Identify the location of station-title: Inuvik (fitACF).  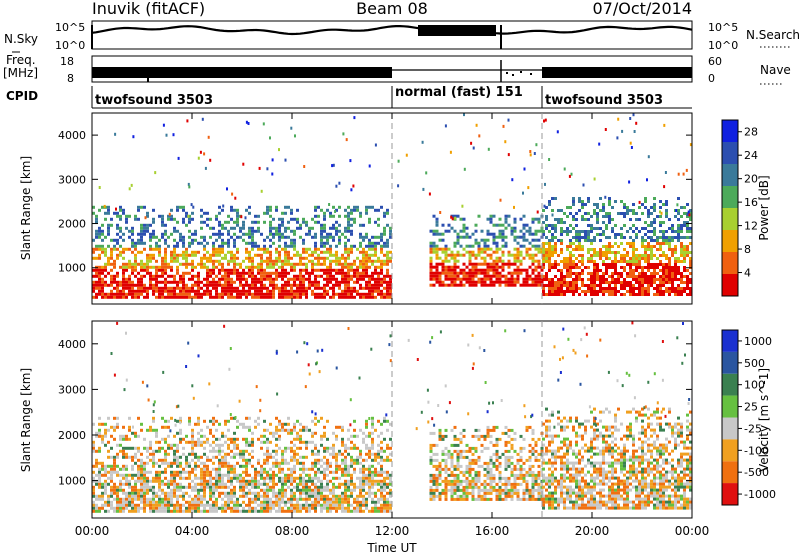
(148, 9).